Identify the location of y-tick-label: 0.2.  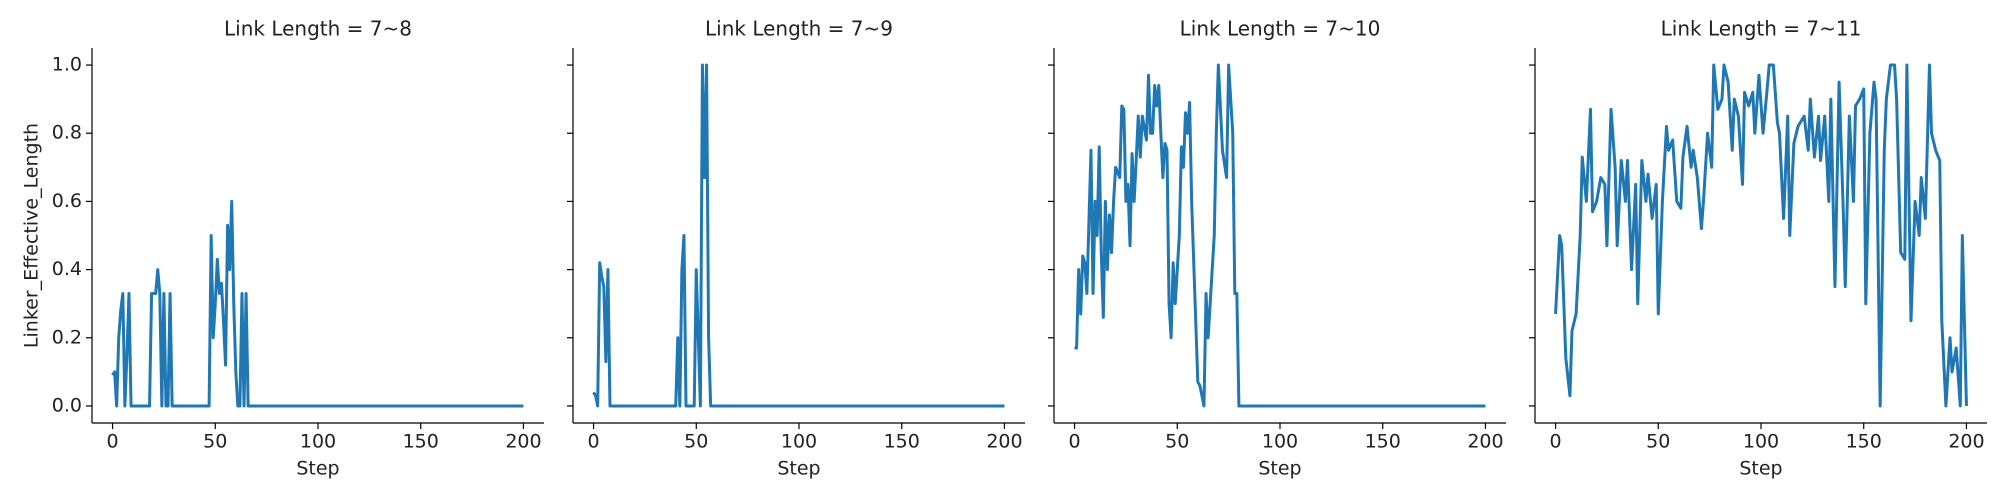
(67, 337).